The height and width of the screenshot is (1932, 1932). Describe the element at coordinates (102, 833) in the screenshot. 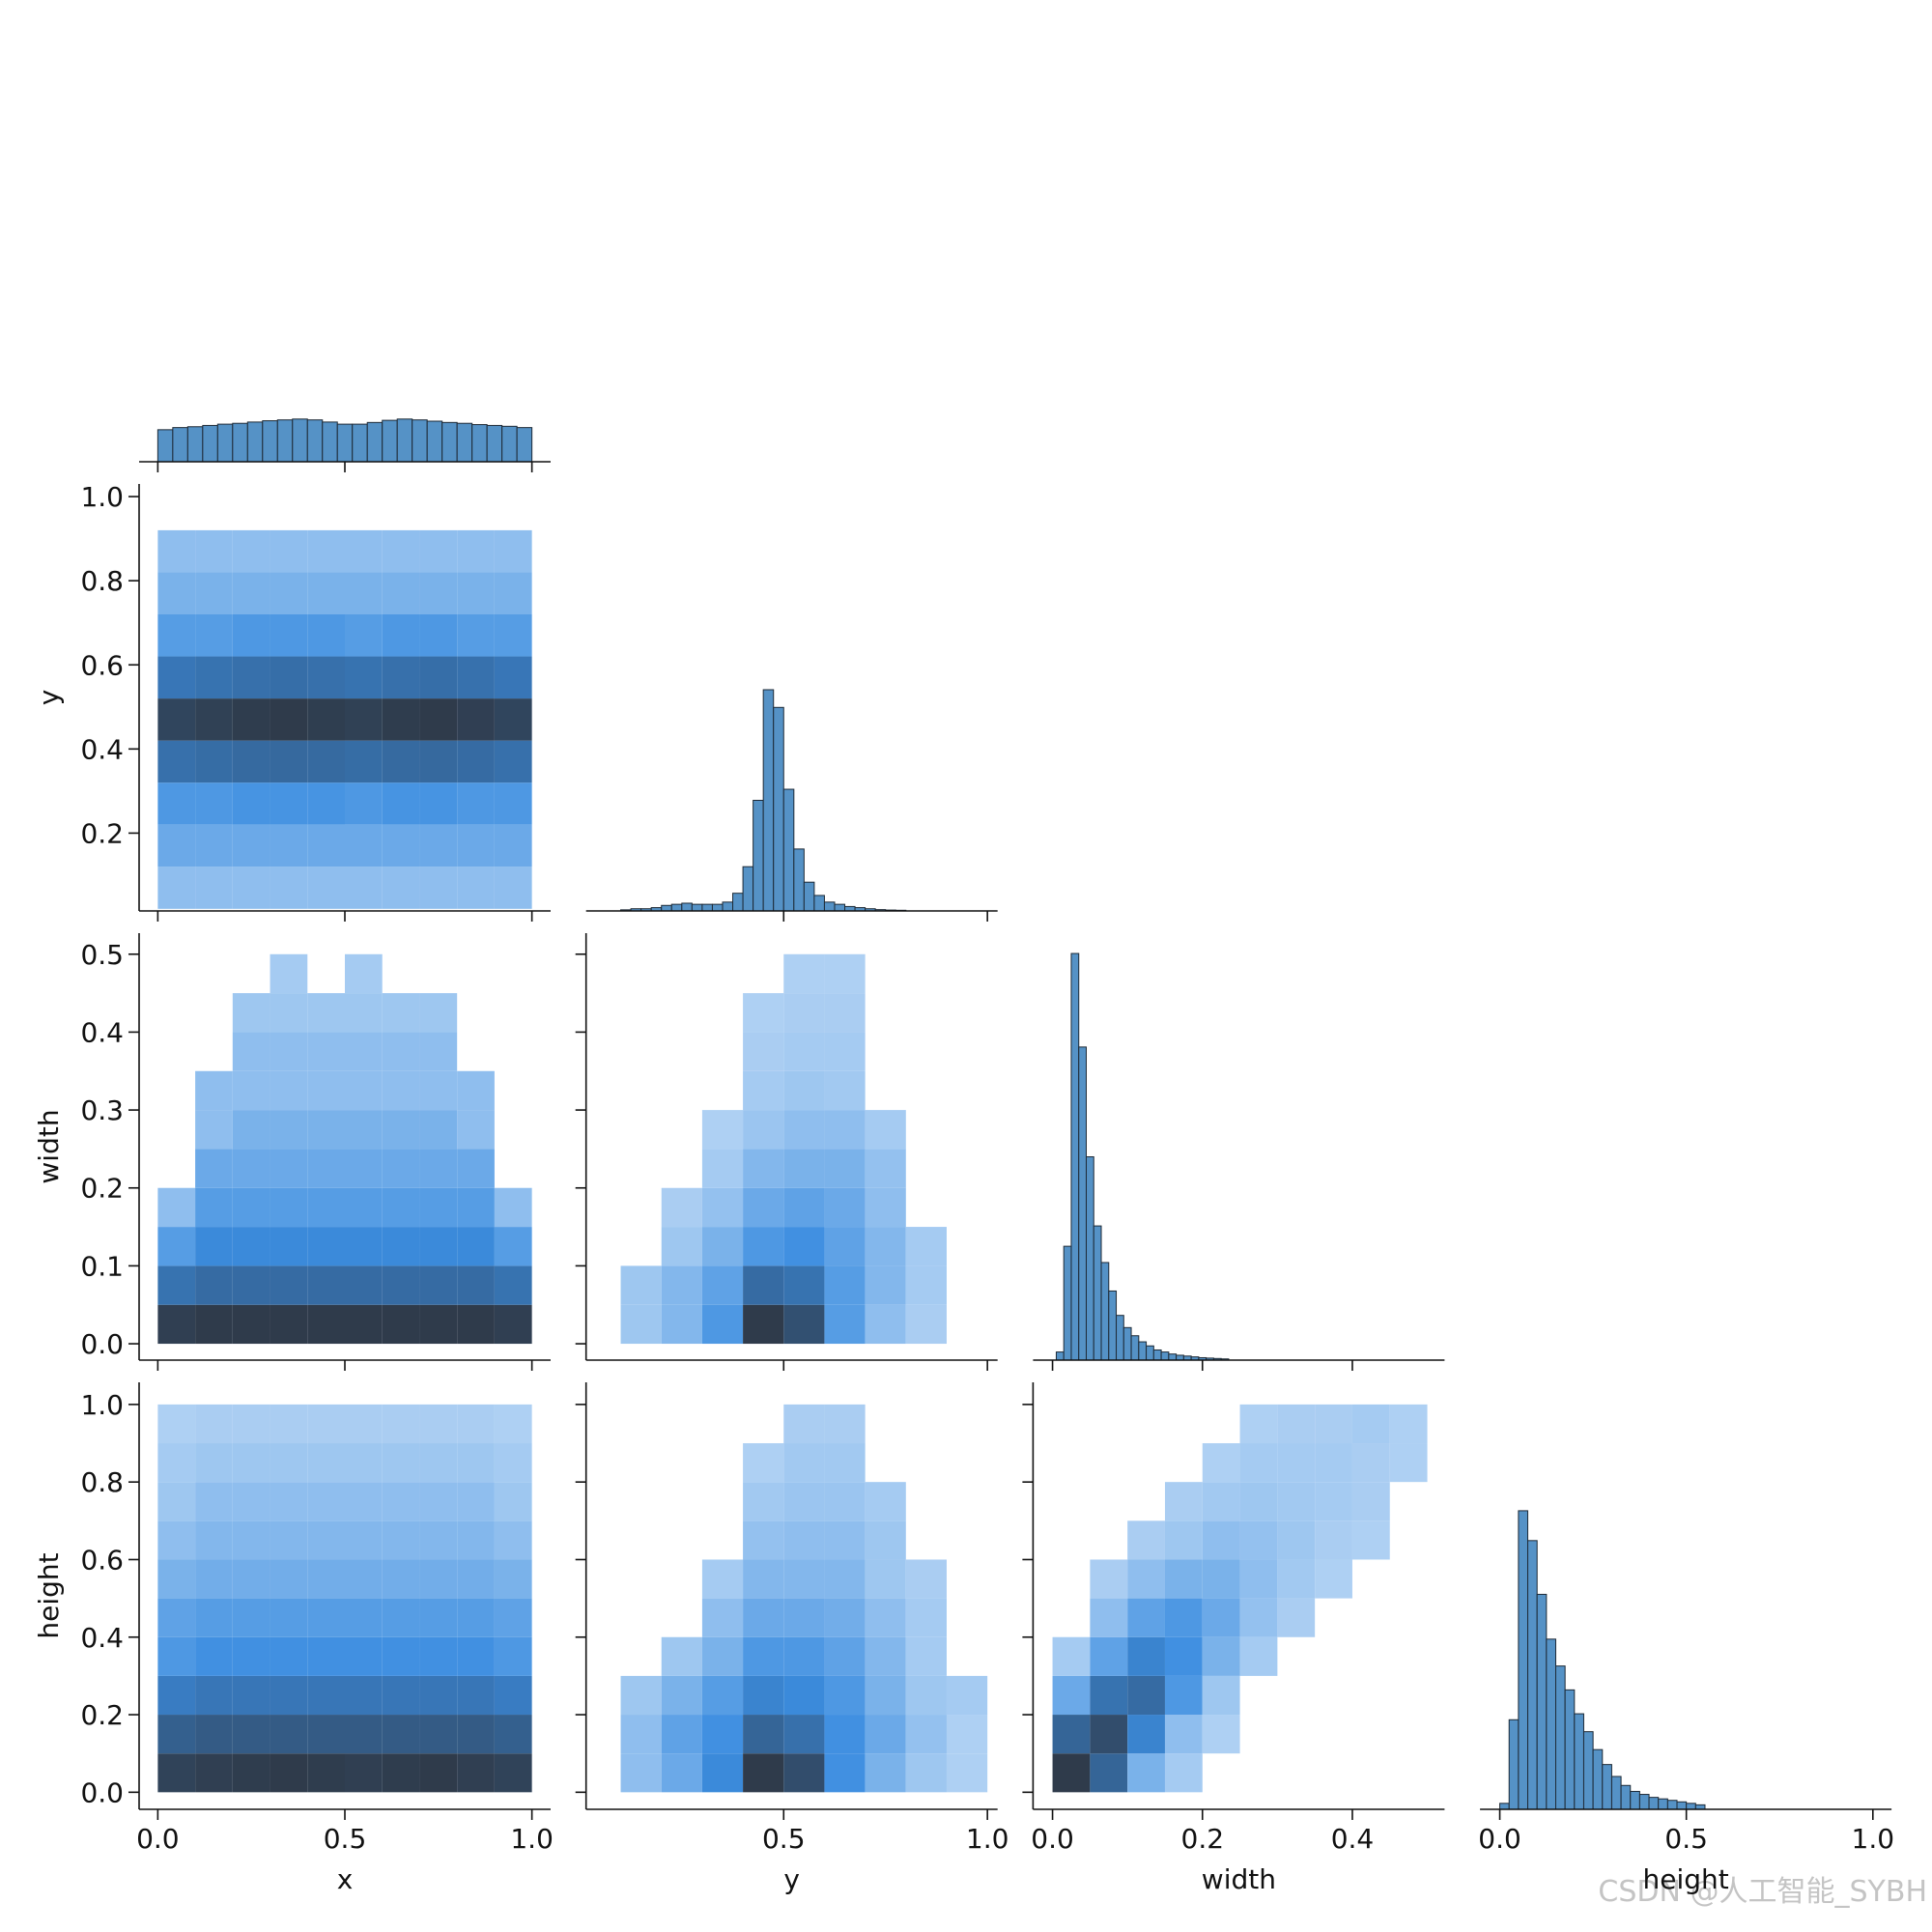

I see `y-tick-label: 0.2` at that location.